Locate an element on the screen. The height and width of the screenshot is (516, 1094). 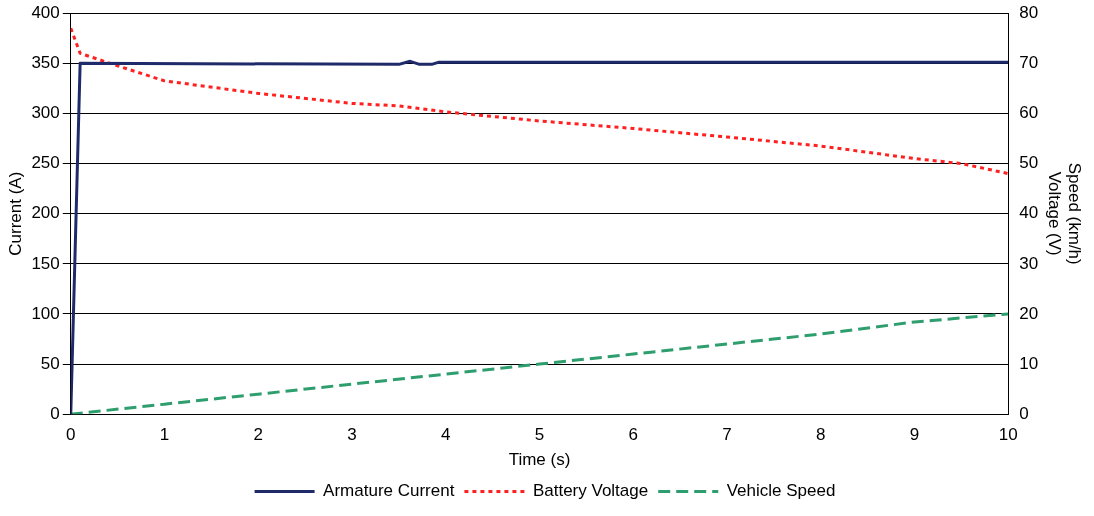
x-tick-label: 2 is located at coordinates (258, 435).